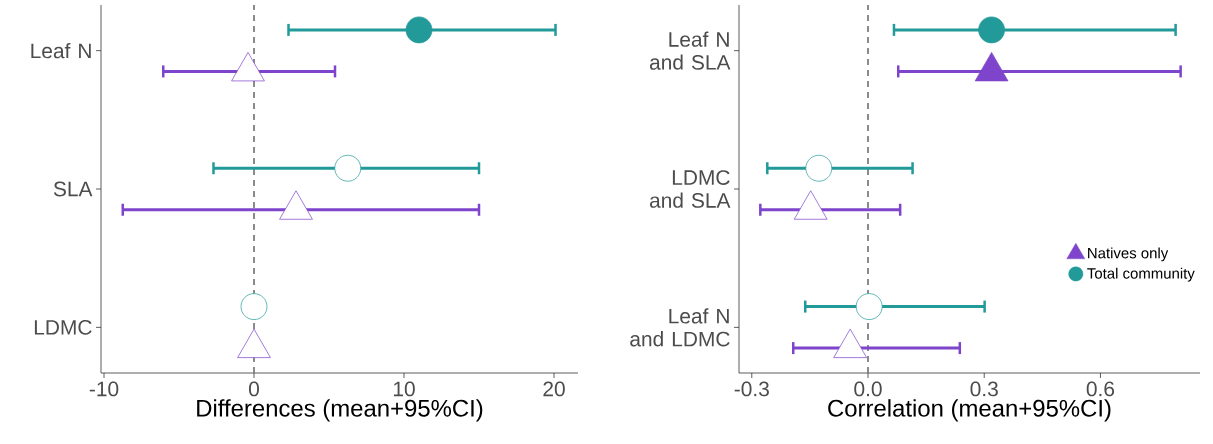 This screenshot has width=1213, height=444. I want to click on x-tick-label: 0.3, so click(984, 389).